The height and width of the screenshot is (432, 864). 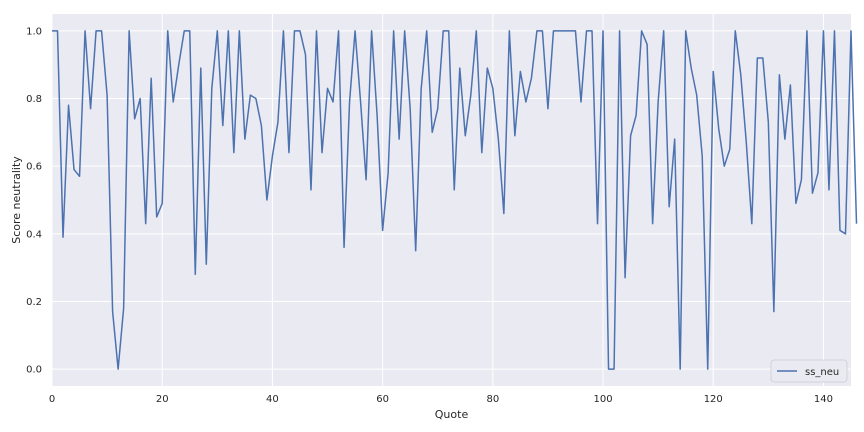 I want to click on y-axis-label: Score neutrality, so click(x=16, y=200).